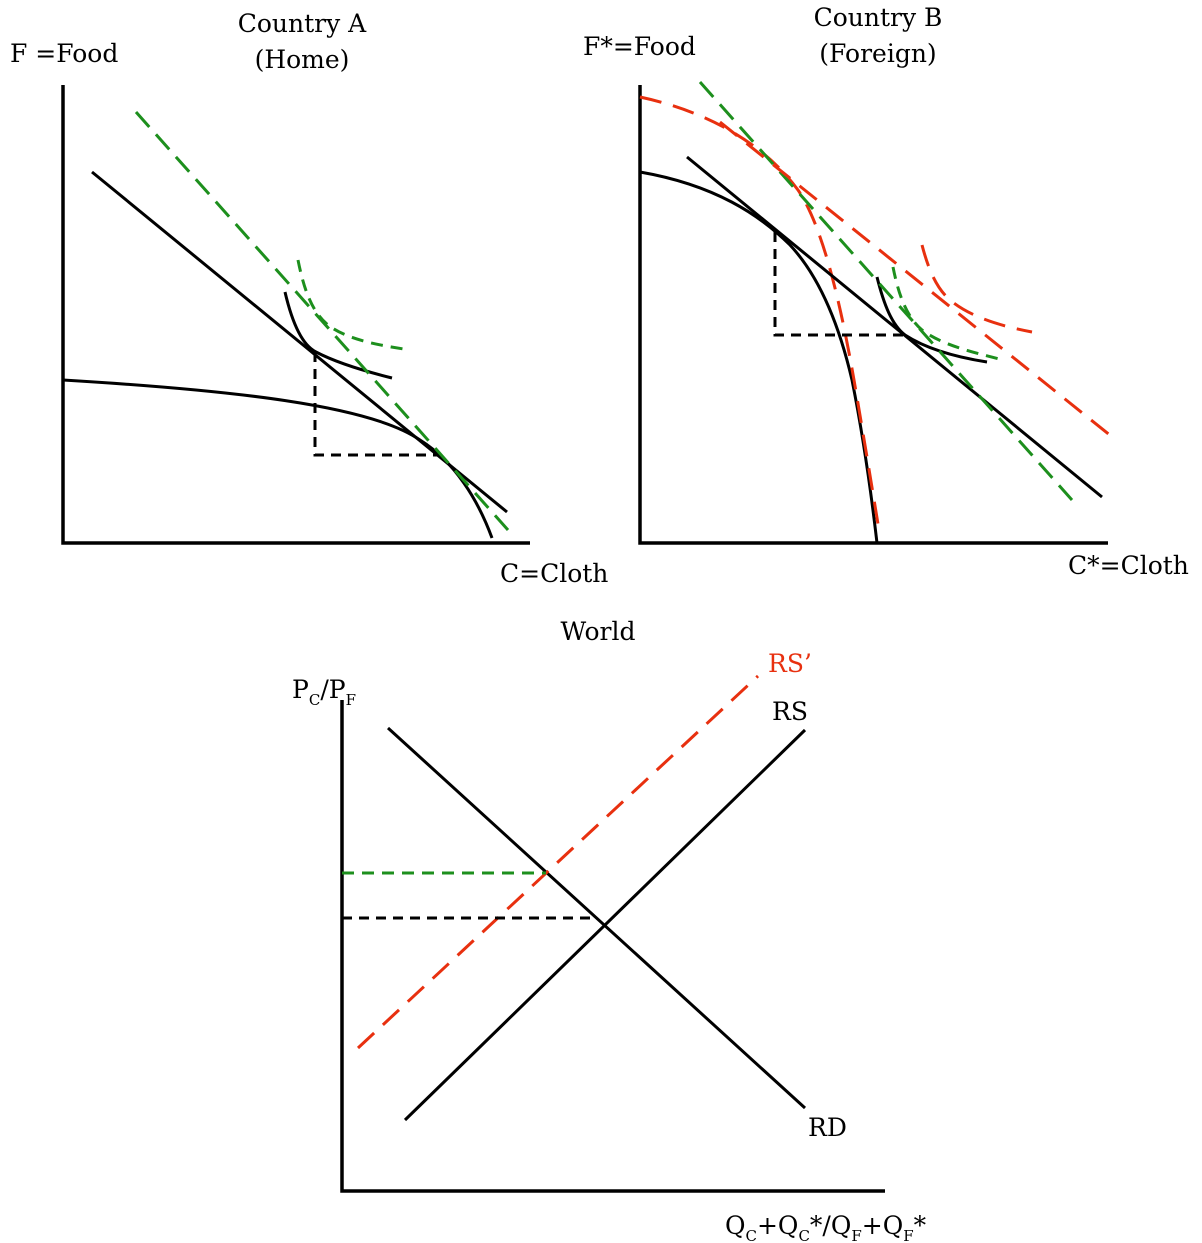 The width and height of the screenshot is (1202, 1243). What do you see at coordinates (639, 46) in the screenshot?
I see `panel-b-y-label: F*=Food` at bounding box center [639, 46].